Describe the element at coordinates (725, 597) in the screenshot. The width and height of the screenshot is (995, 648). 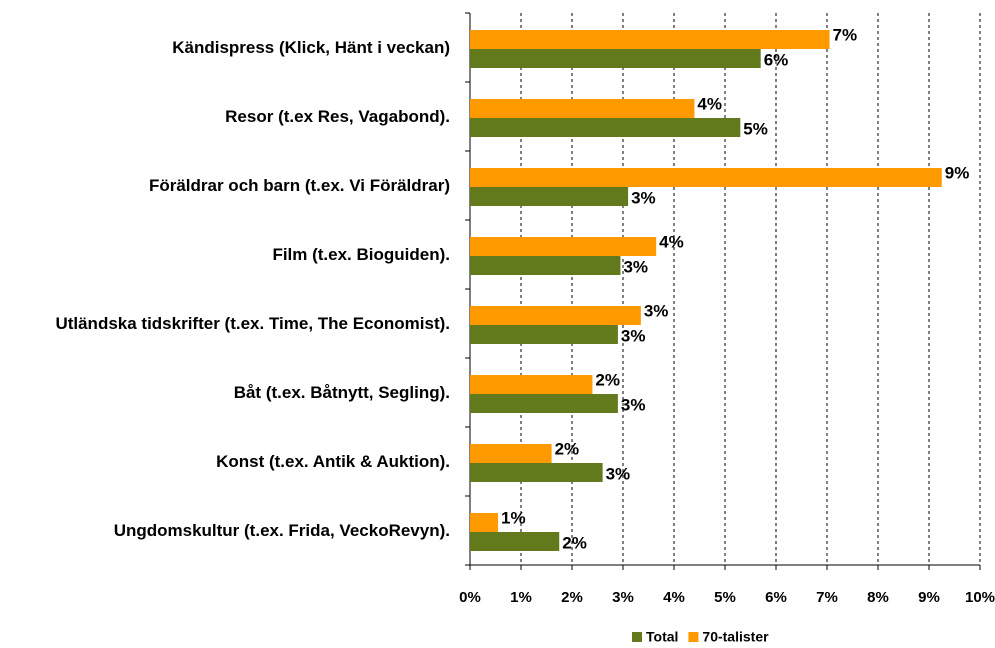
I see `x-tick-label: 5%` at that location.